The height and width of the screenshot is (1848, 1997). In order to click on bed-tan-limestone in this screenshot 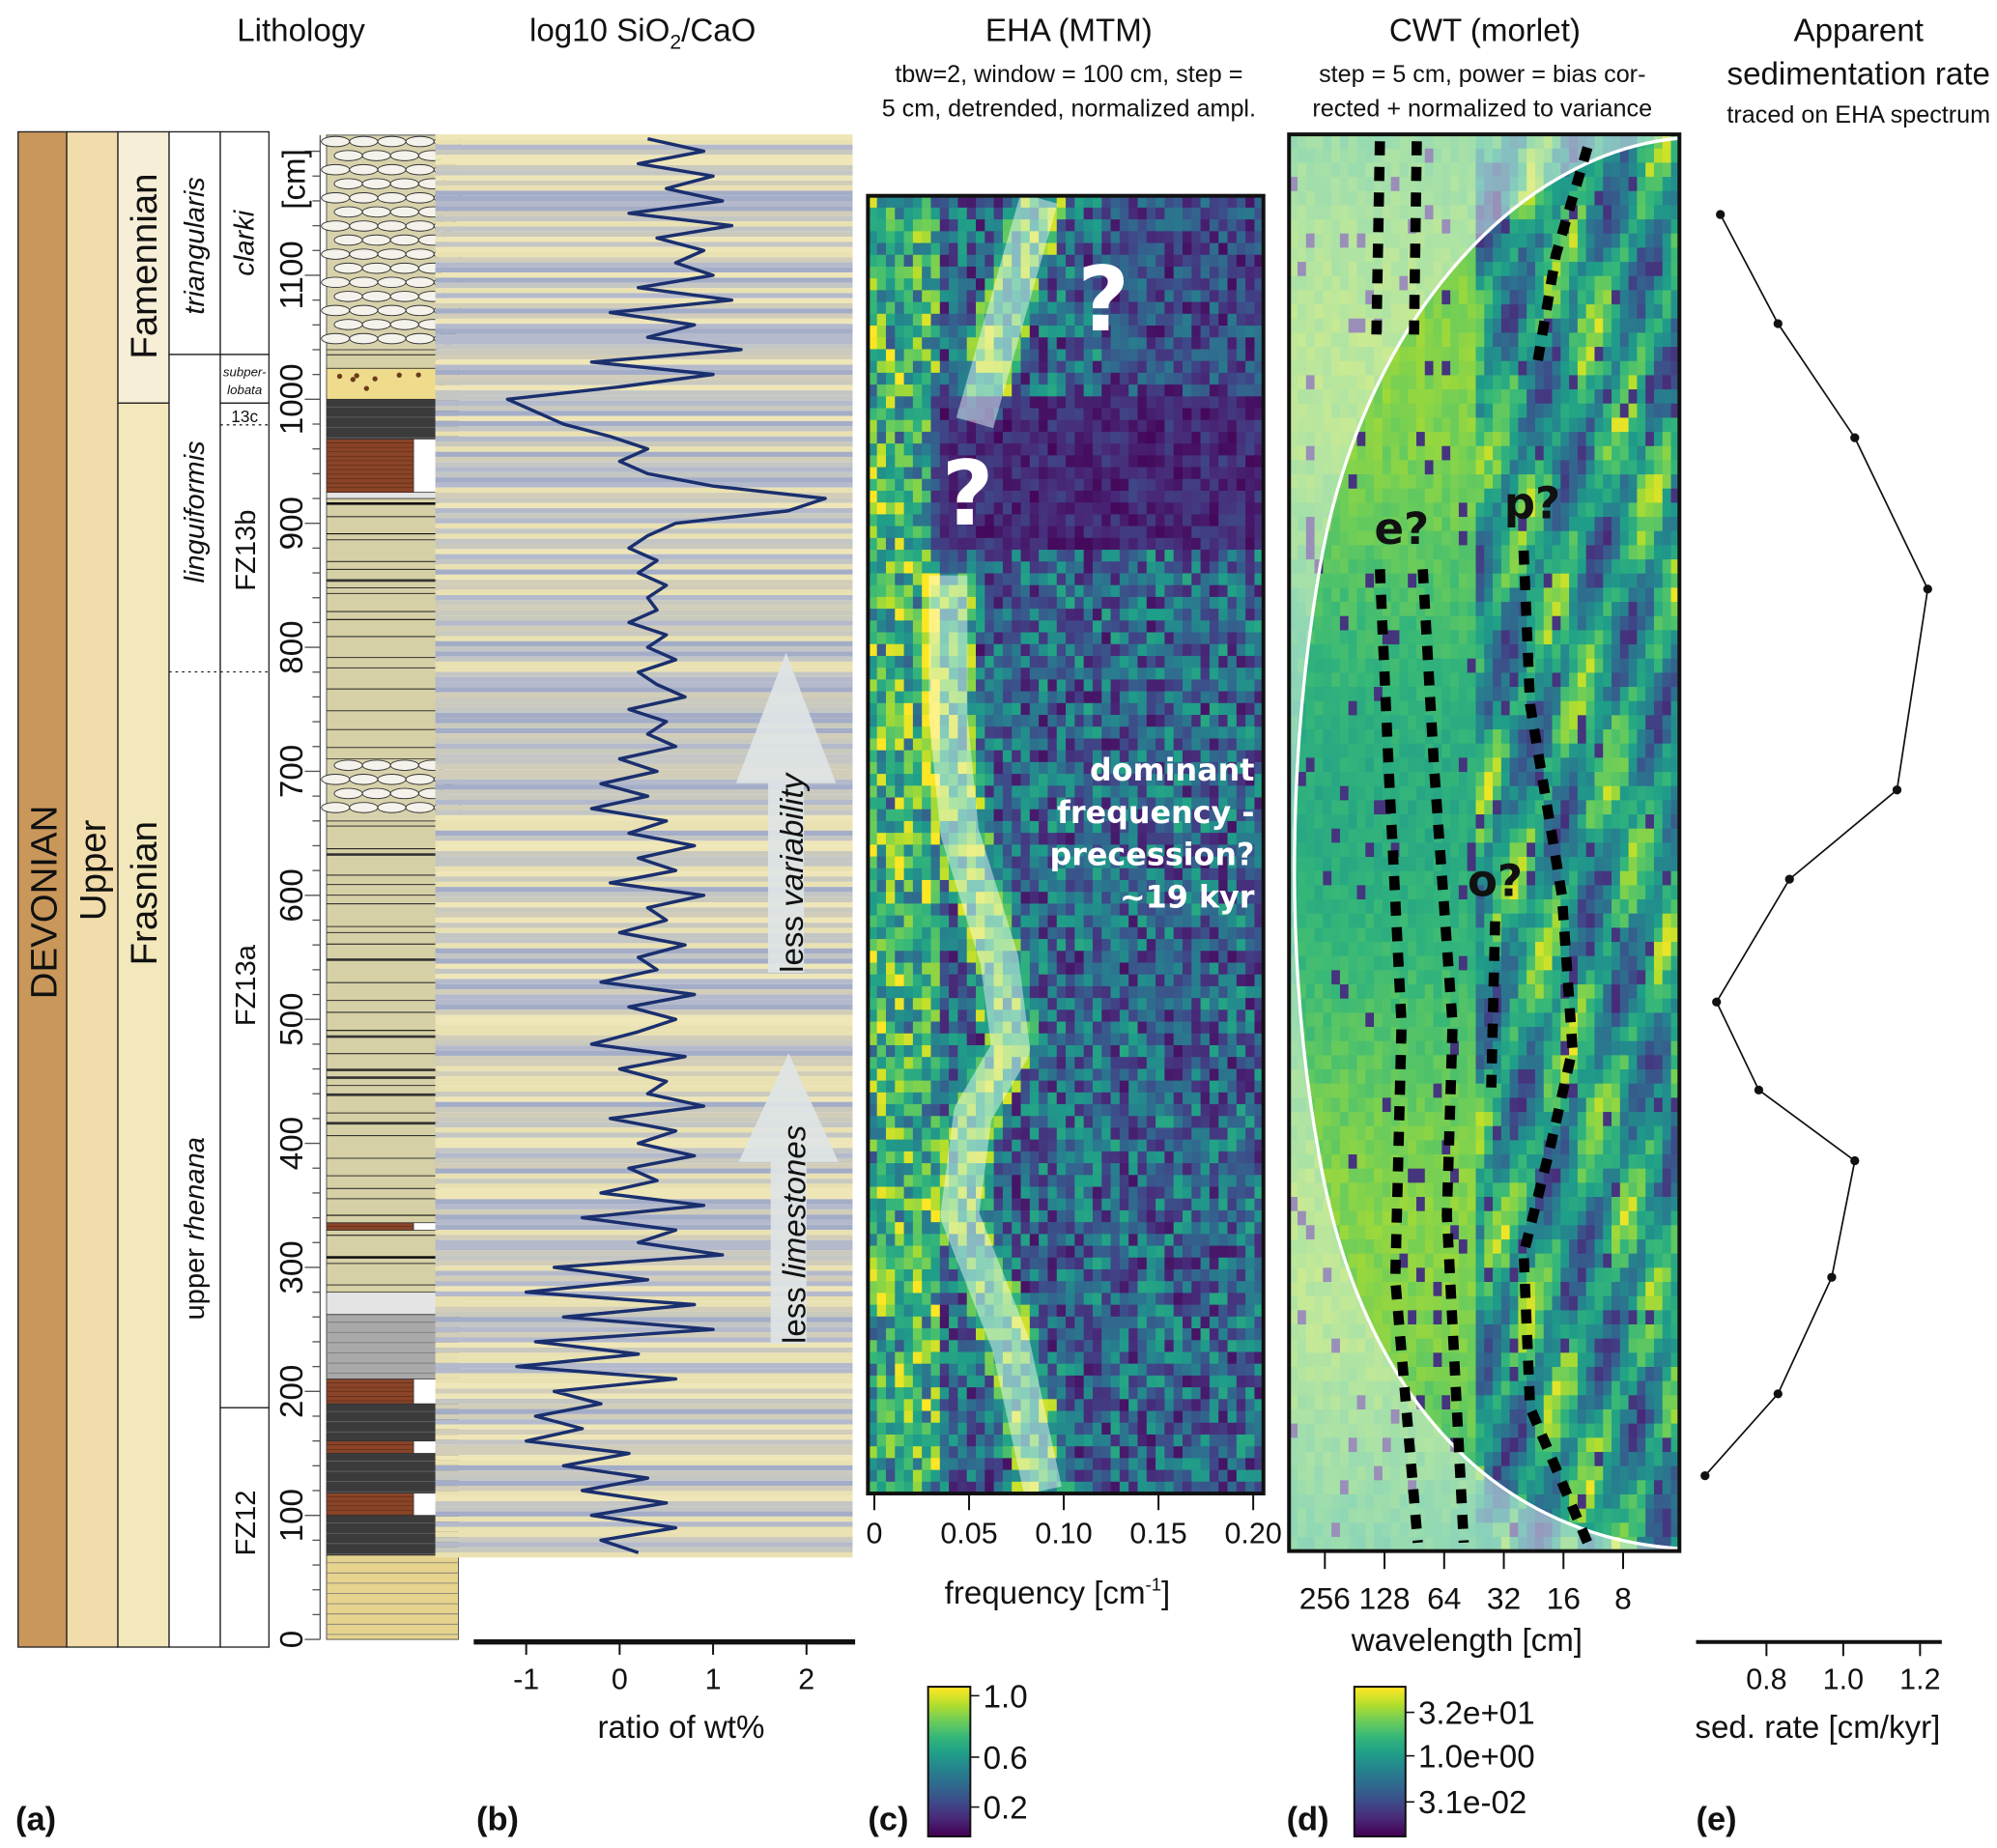, I will do `click(382, 629)`.